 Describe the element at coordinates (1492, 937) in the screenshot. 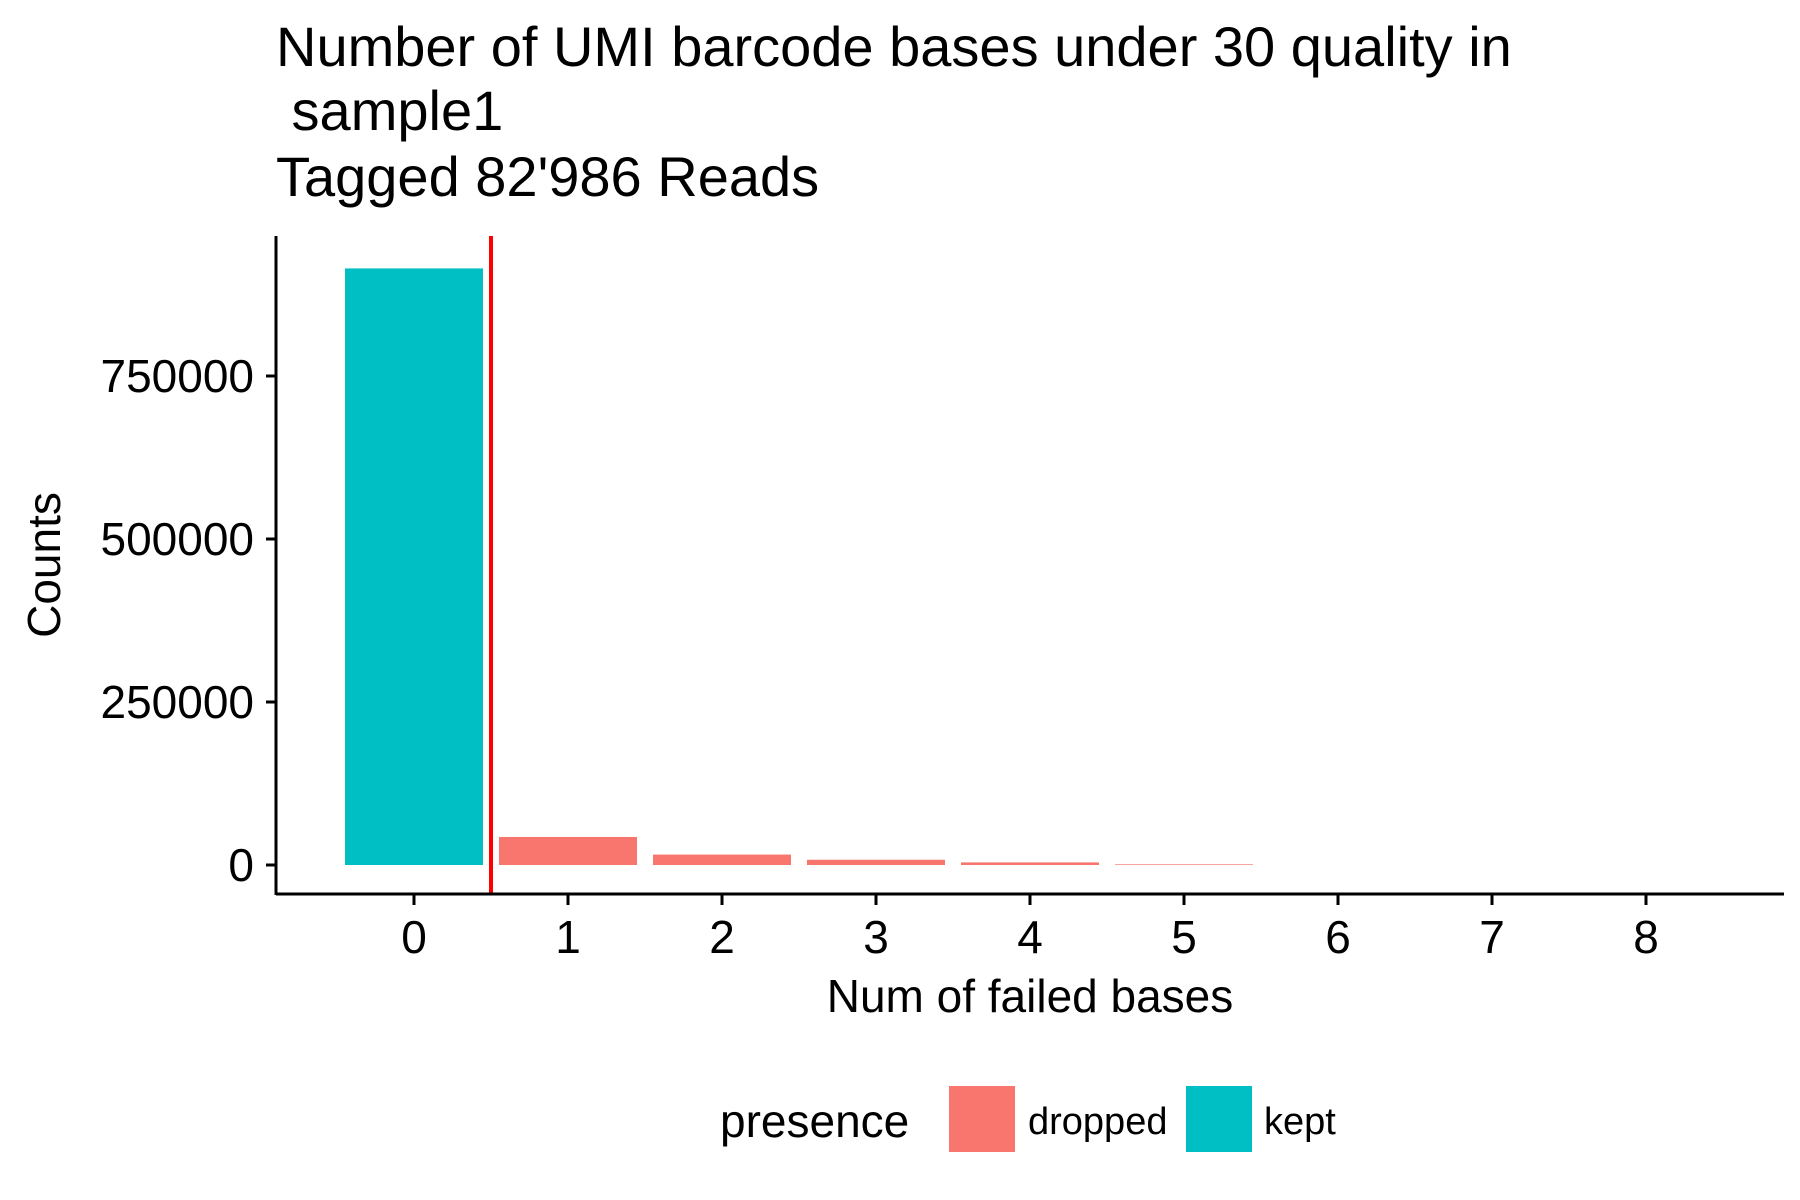

I see `x-tick-label: 7` at that location.